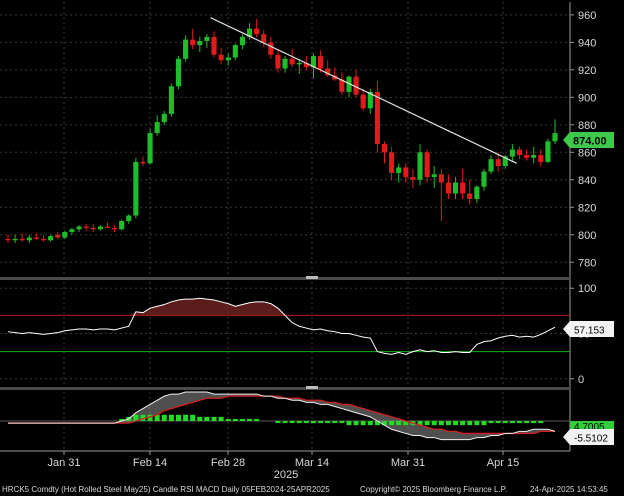 This screenshot has width=624, height=496. What do you see at coordinates (282, 416) in the screenshot?
I see `macd-line` at bounding box center [282, 416].